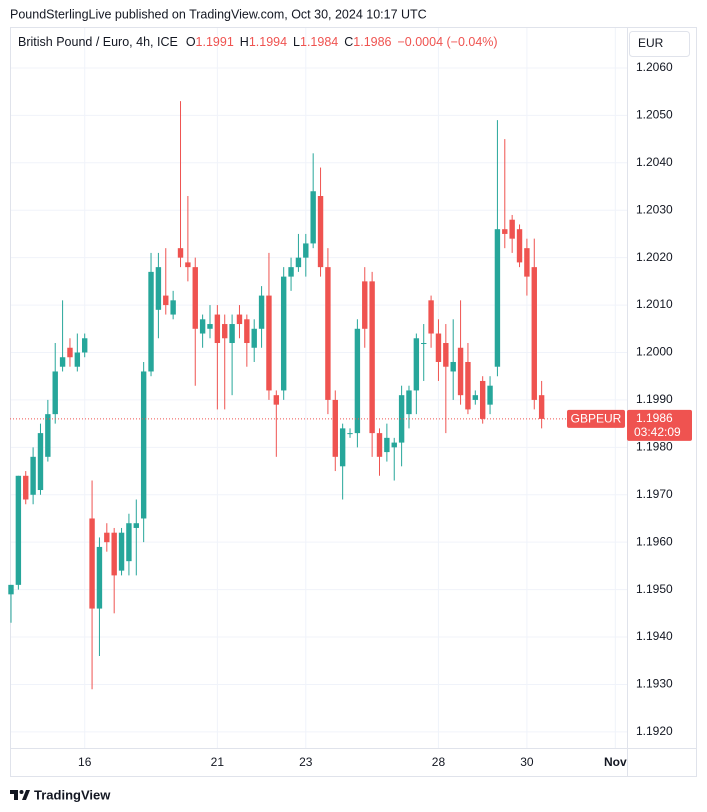  What do you see at coordinates (654, 209) in the screenshot?
I see `y-tick-label: 1.2030` at bounding box center [654, 209].